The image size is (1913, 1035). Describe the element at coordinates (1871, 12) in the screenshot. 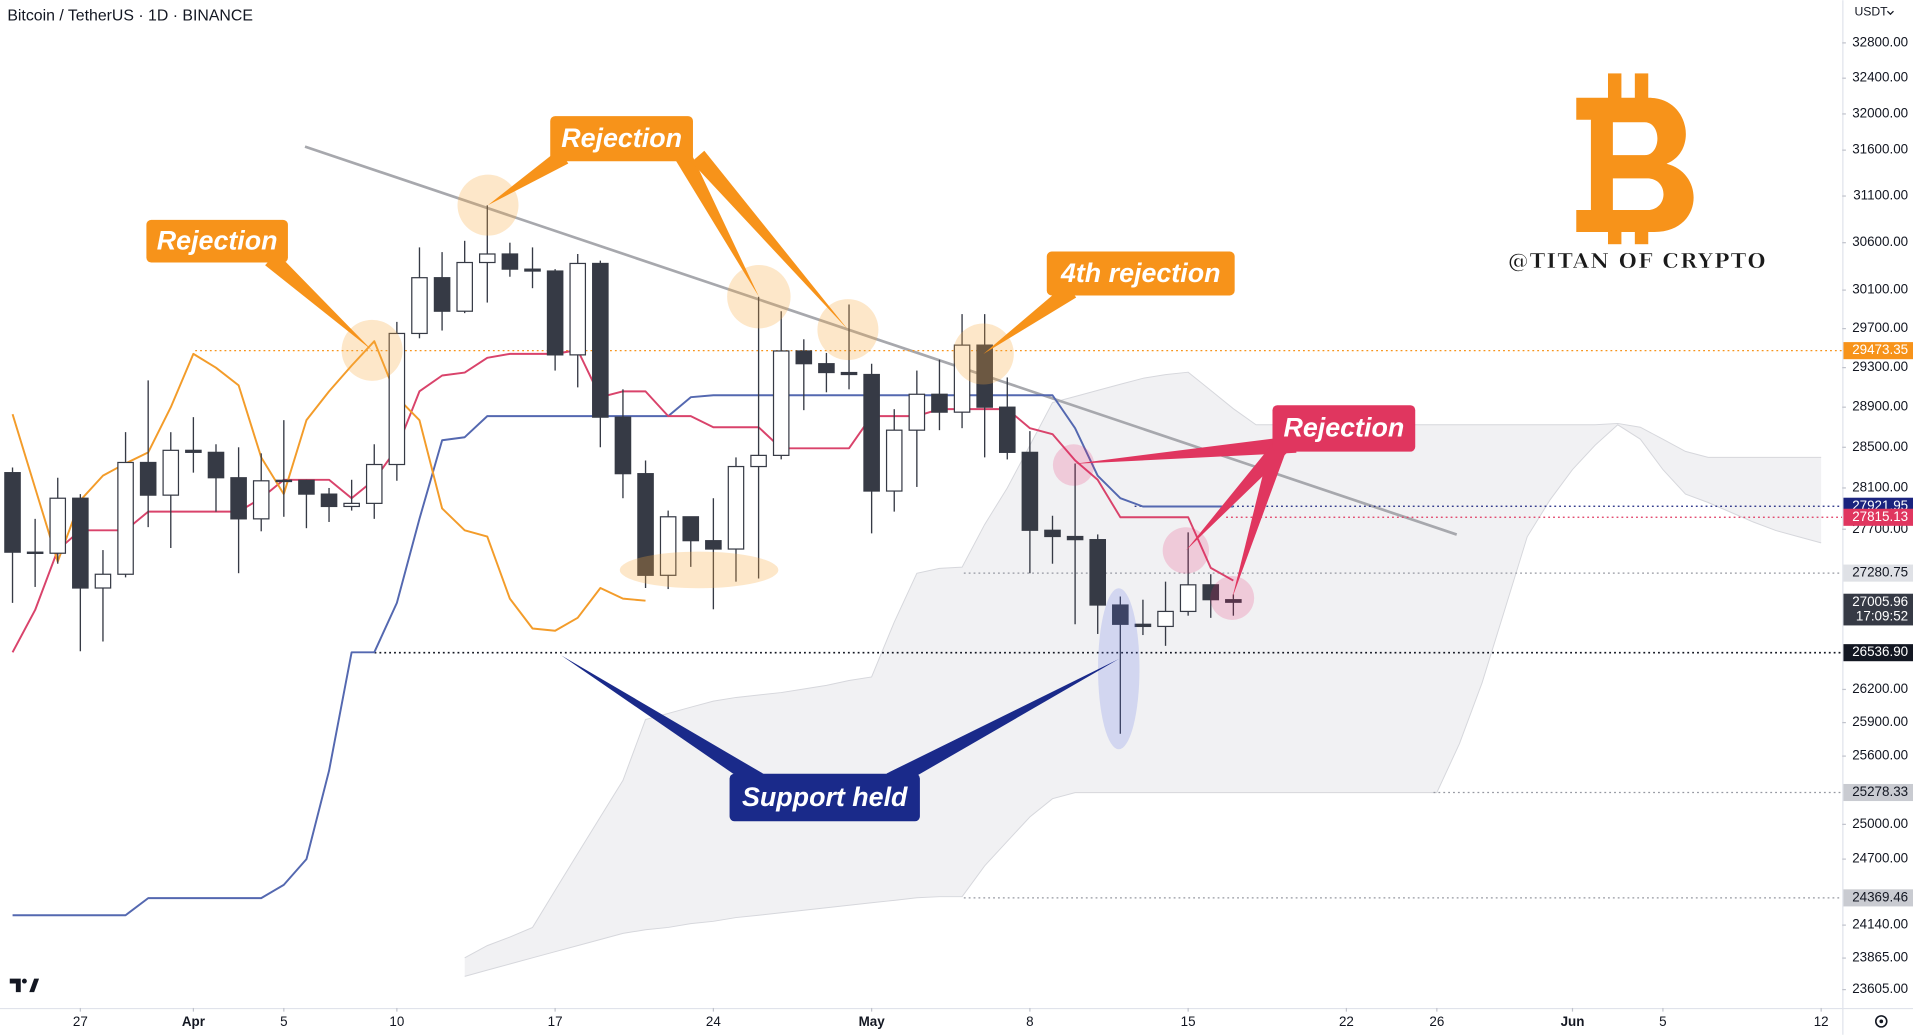

I see `currency-label: USDT` at that location.